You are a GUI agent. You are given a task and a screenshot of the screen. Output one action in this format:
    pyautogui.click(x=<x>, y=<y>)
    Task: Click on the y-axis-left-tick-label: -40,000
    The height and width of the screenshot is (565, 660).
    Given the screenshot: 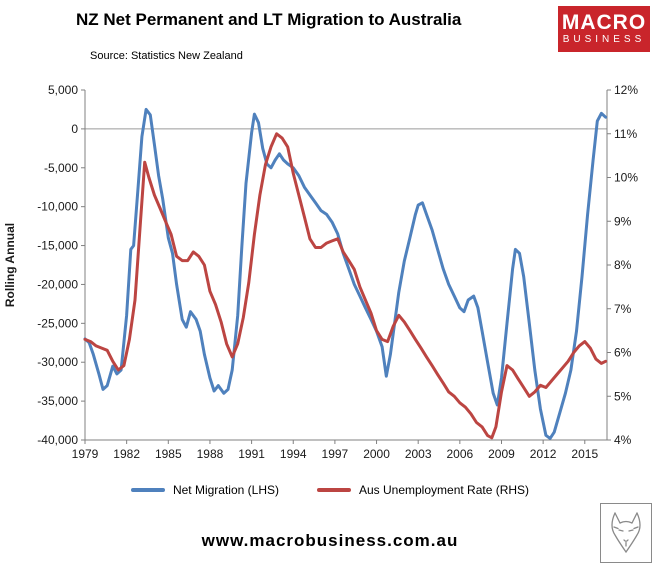 What is the action you would take?
    pyautogui.click(x=57, y=440)
    